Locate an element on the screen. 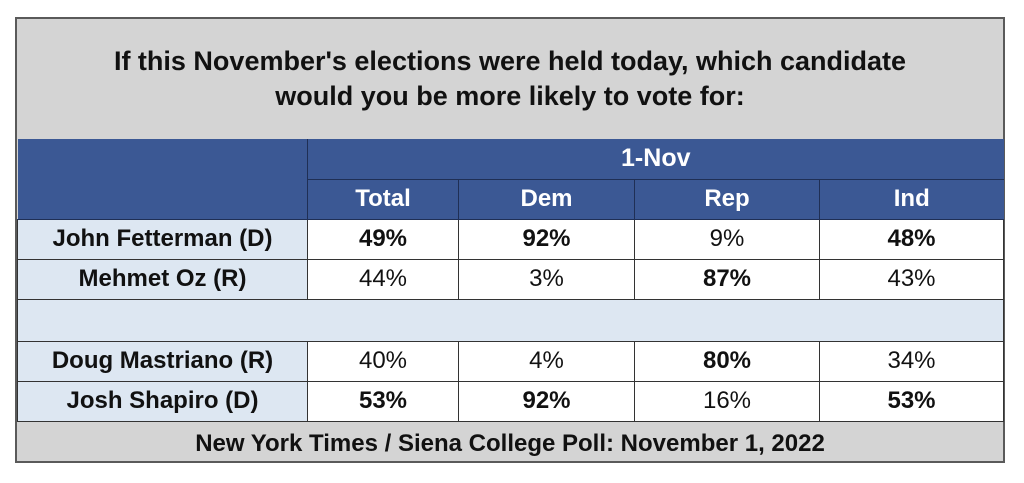 The image size is (1024, 483). column-header-rep: Rep is located at coordinates (727, 199).